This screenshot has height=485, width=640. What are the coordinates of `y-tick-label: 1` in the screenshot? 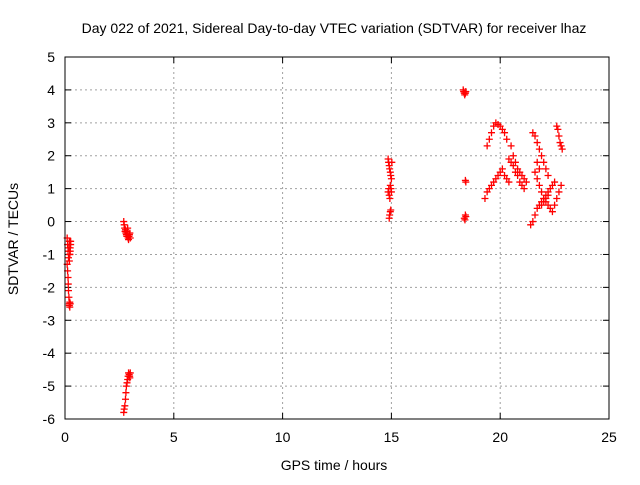 It's located at (51, 189).